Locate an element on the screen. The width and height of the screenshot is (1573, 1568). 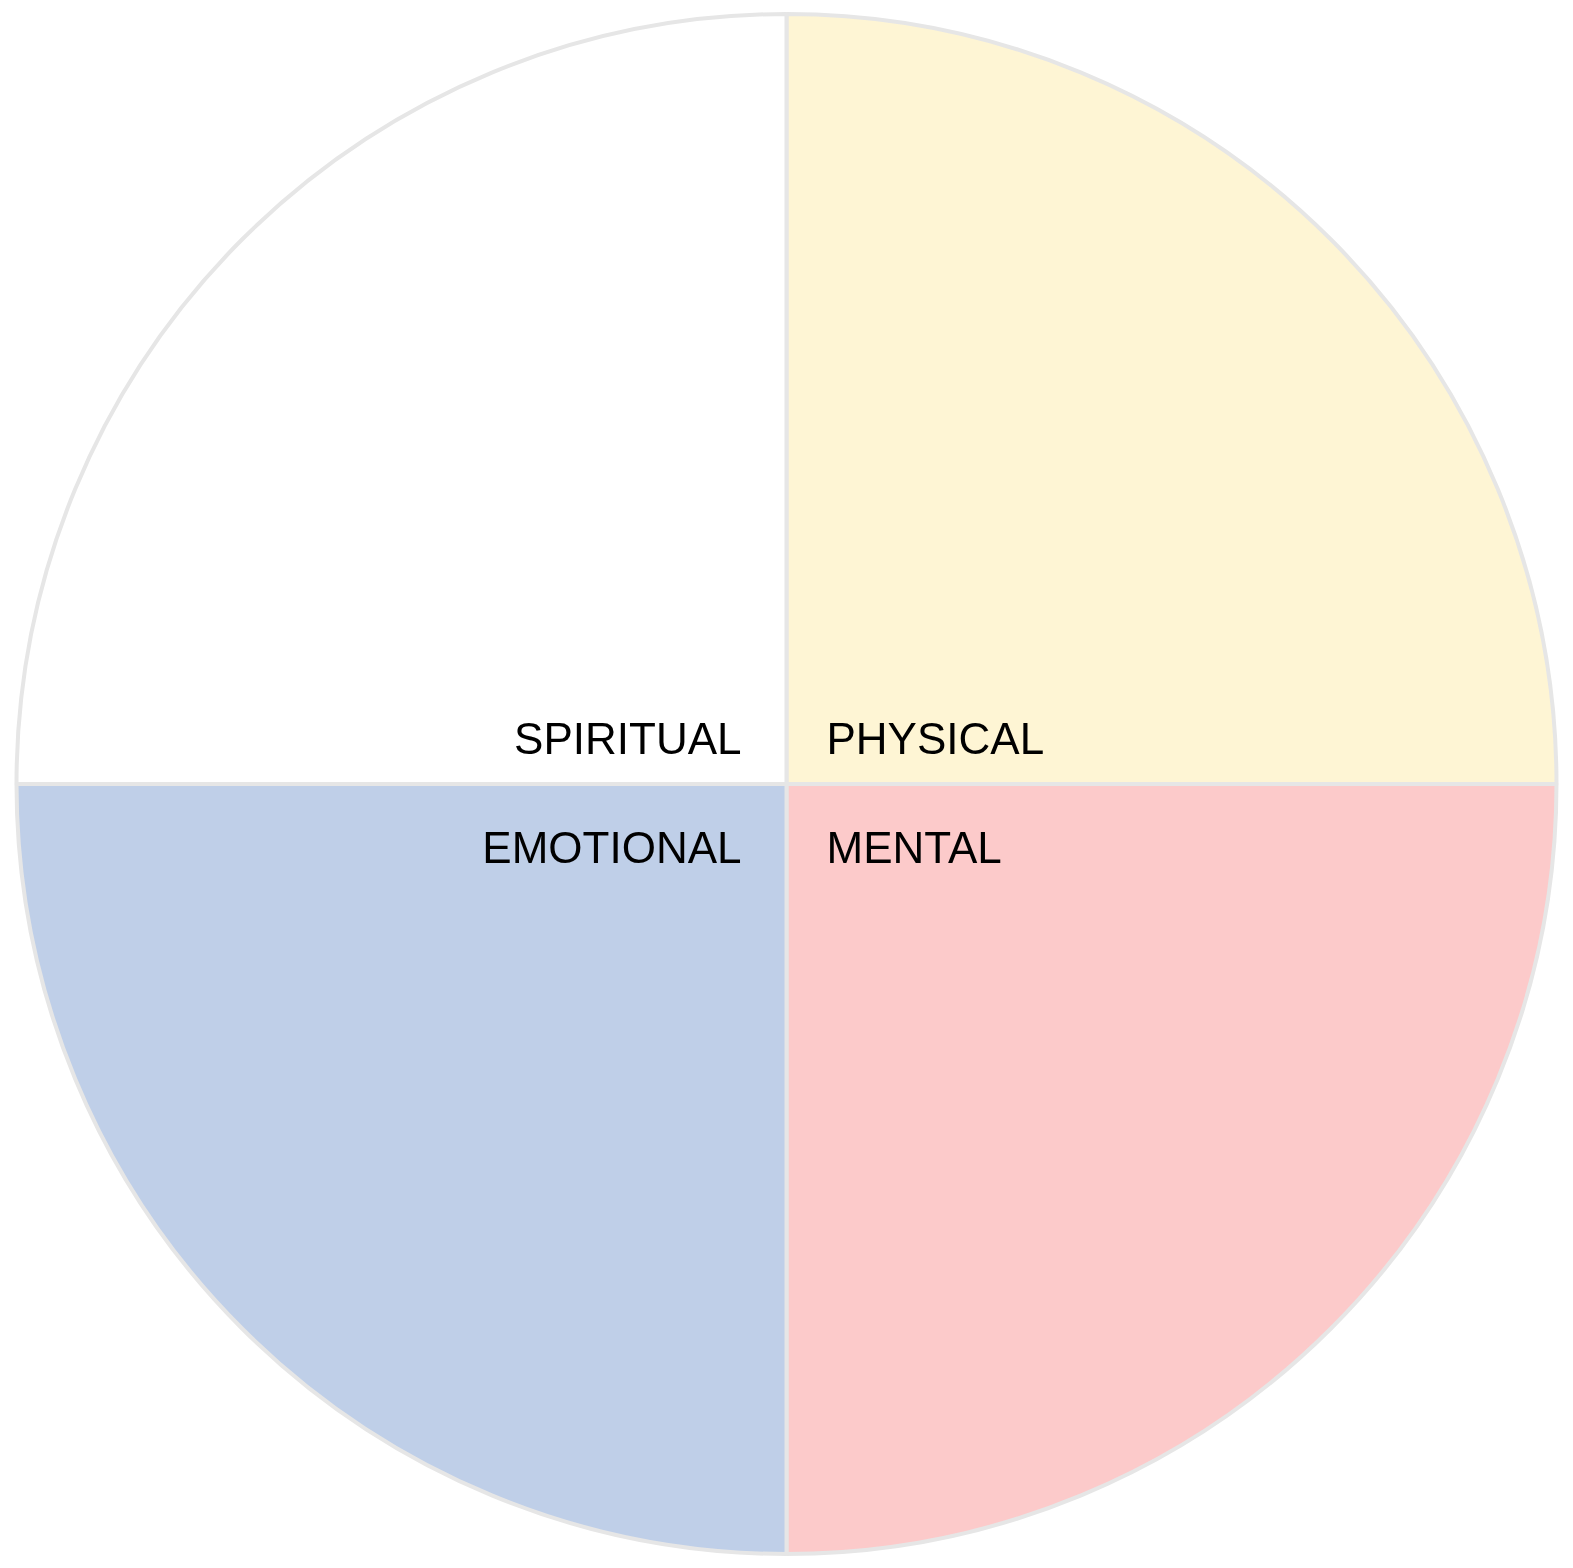
slice-label: MENTAL is located at coordinates (914, 848).